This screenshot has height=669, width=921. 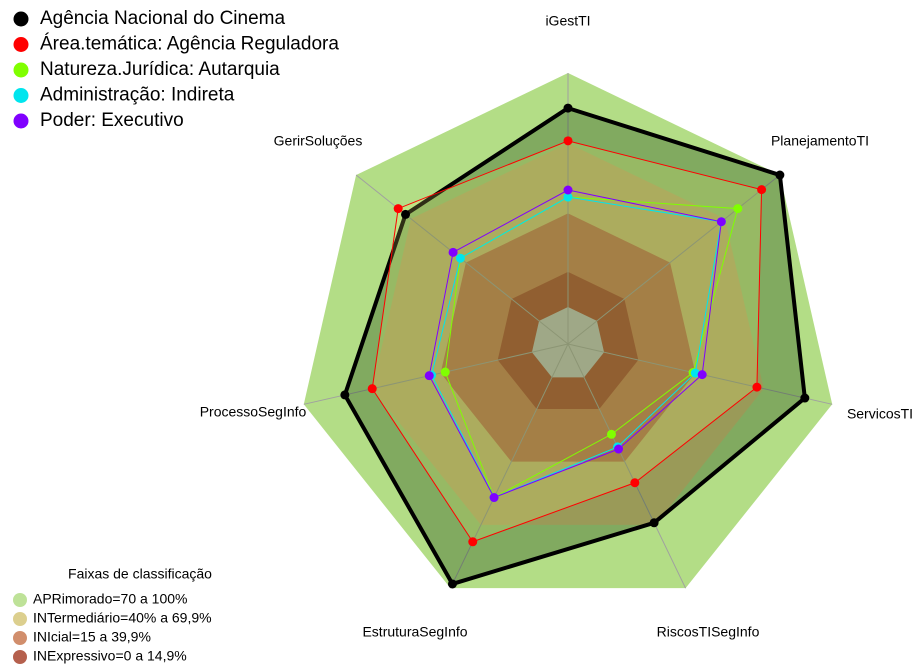 What do you see at coordinates (137, 95) in the screenshot?
I see `legend-label: Administração: Indireta` at bounding box center [137, 95].